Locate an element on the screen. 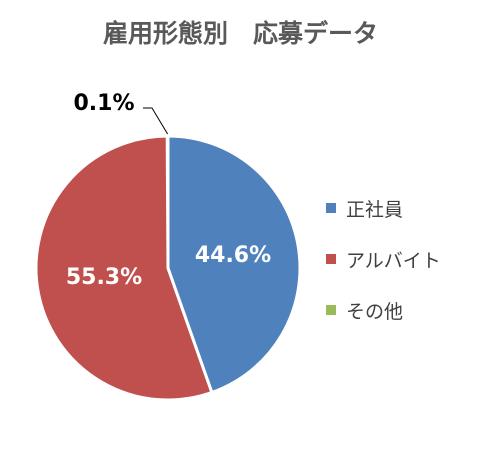 This screenshot has height=452, width=481. data-label-1: 55.3% is located at coordinates (104, 277).